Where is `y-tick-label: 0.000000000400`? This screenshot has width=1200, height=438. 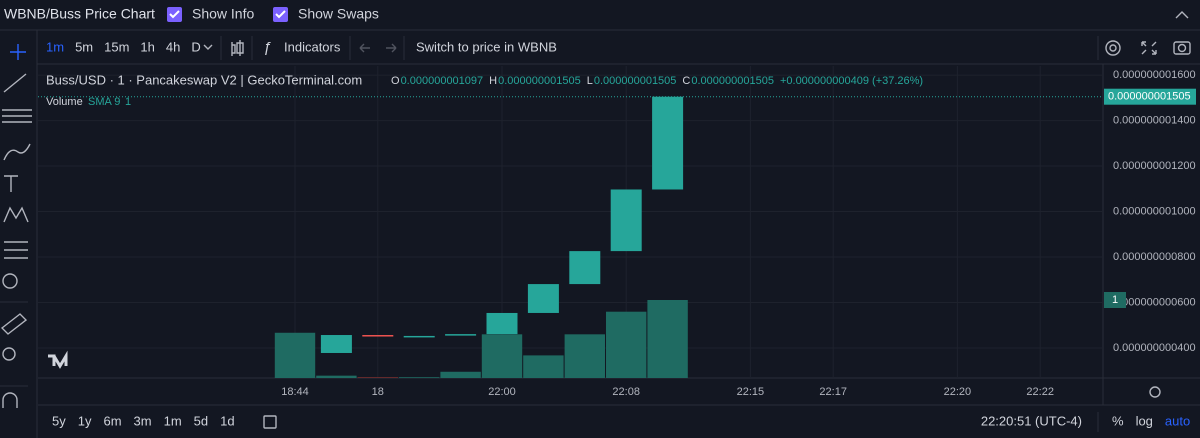
y-tick-label: 0.000000000400 is located at coordinates (1154, 348).